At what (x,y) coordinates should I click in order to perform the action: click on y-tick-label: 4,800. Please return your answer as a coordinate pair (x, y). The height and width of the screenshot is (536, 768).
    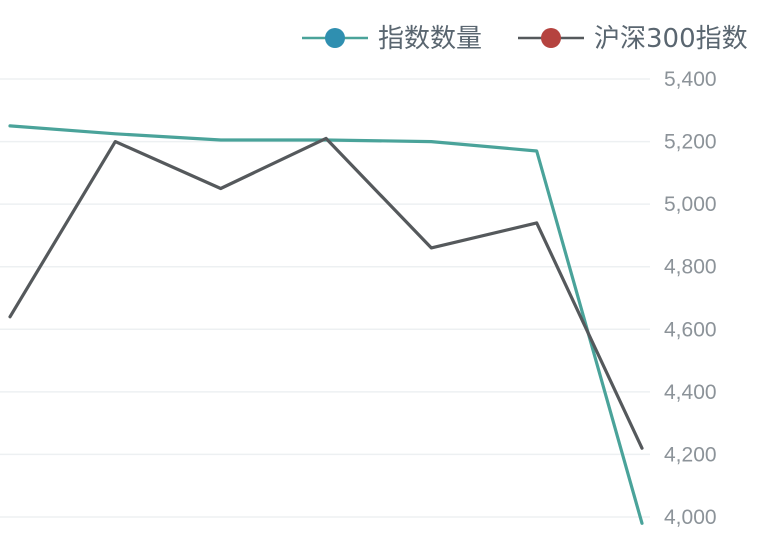
    Looking at the image, I should click on (690, 267).